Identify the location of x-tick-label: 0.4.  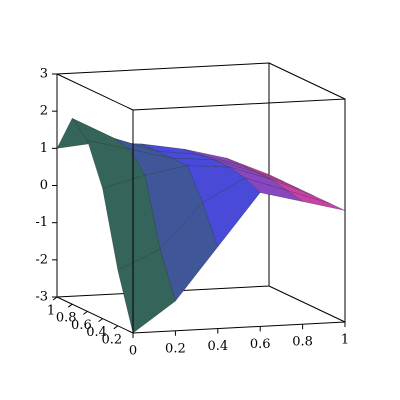
(217, 346).